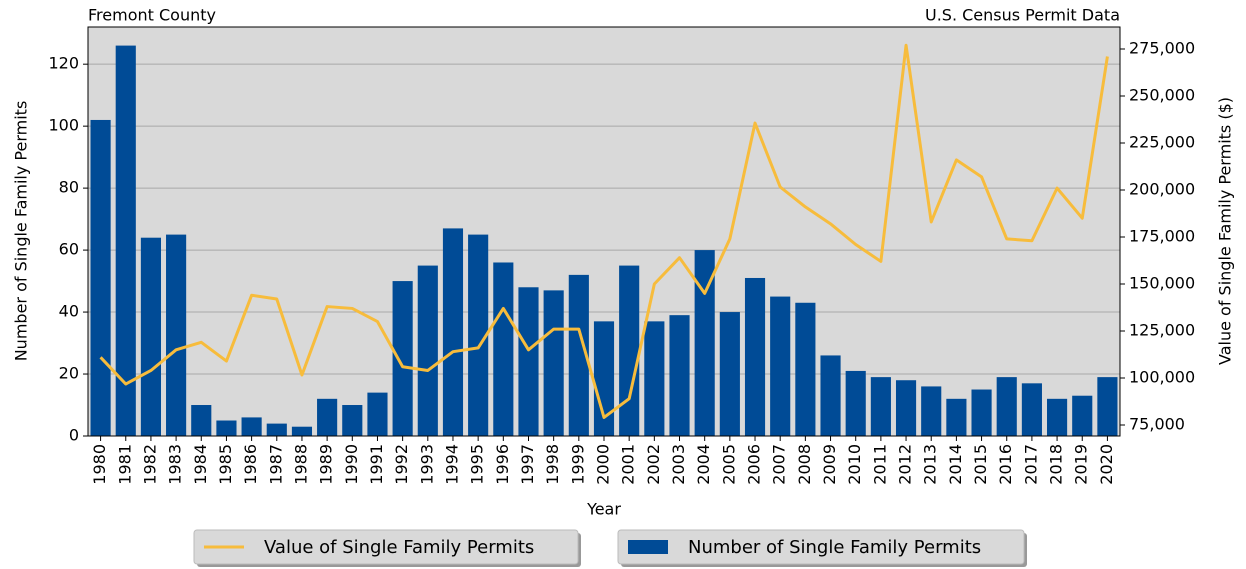 This screenshot has width=1246, height=569. What do you see at coordinates (1162, 47) in the screenshot?
I see `y2-tick-label: 275,000` at bounding box center [1162, 47].